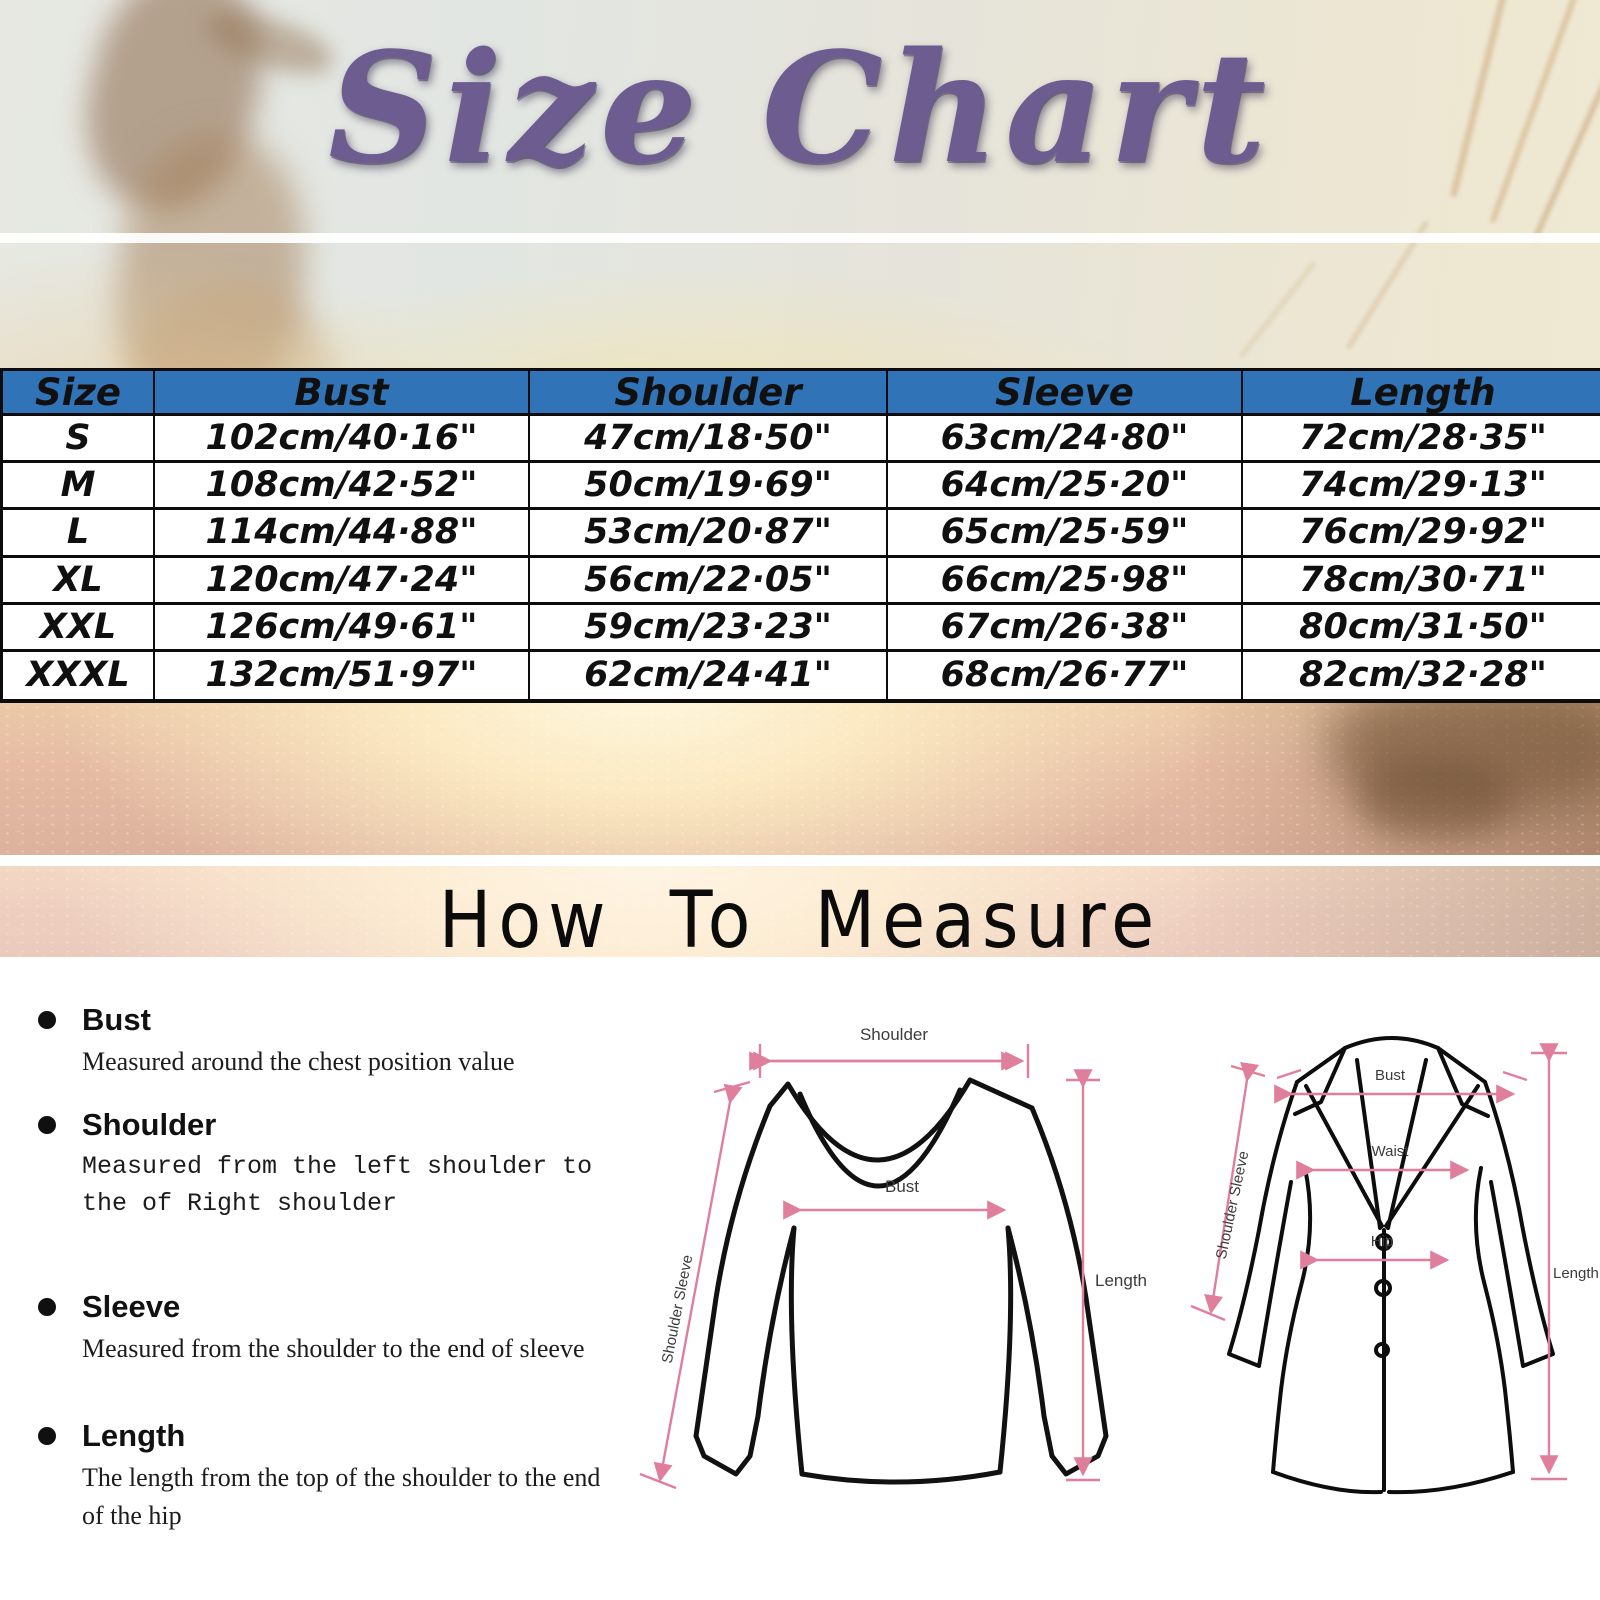 The height and width of the screenshot is (1600, 1600). Describe the element at coordinates (709, 675) in the screenshot. I see `shoulder-cell: 62cm/24·41"` at that location.